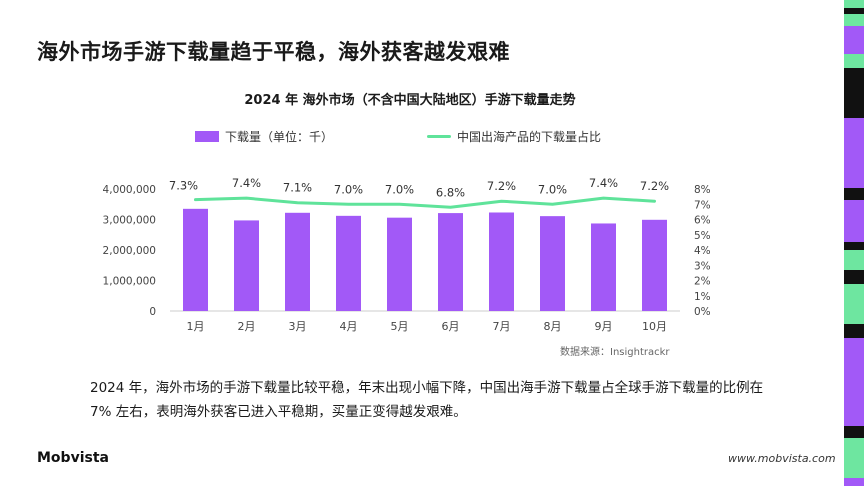 The width and height of the screenshot is (864, 486). Describe the element at coordinates (273, 52) in the screenshot. I see `page-title: 海外市场手游下载量趋于平稳，海外获客越发艰难` at that location.